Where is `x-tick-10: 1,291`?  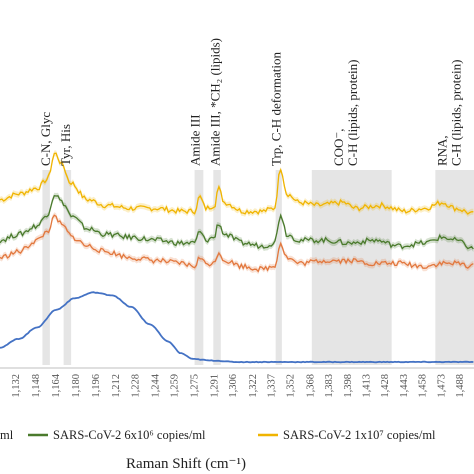 x-tick-10: 1,291 is located at coordinates (214, 386).